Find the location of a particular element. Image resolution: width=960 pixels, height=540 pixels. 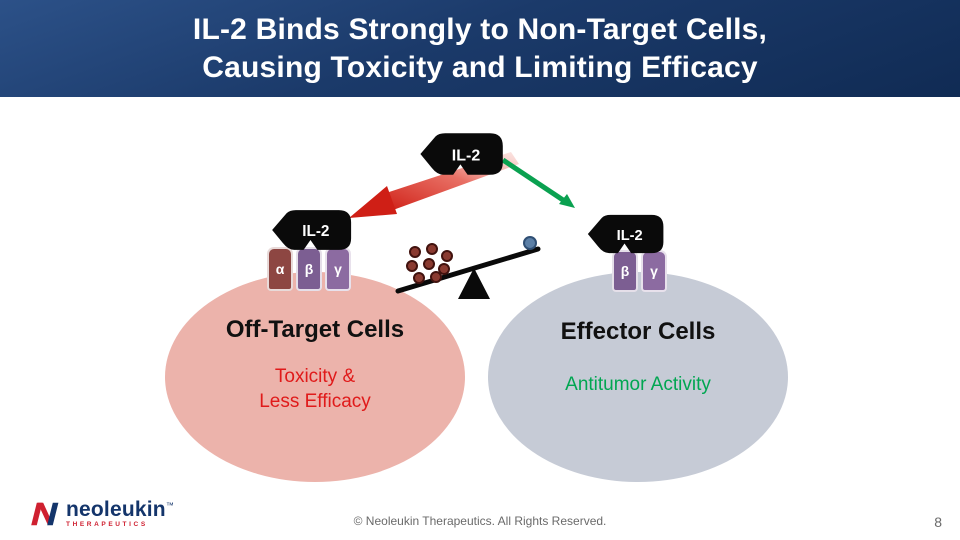

il2-top-label: IL-2 is located at coordinates (466, 155).